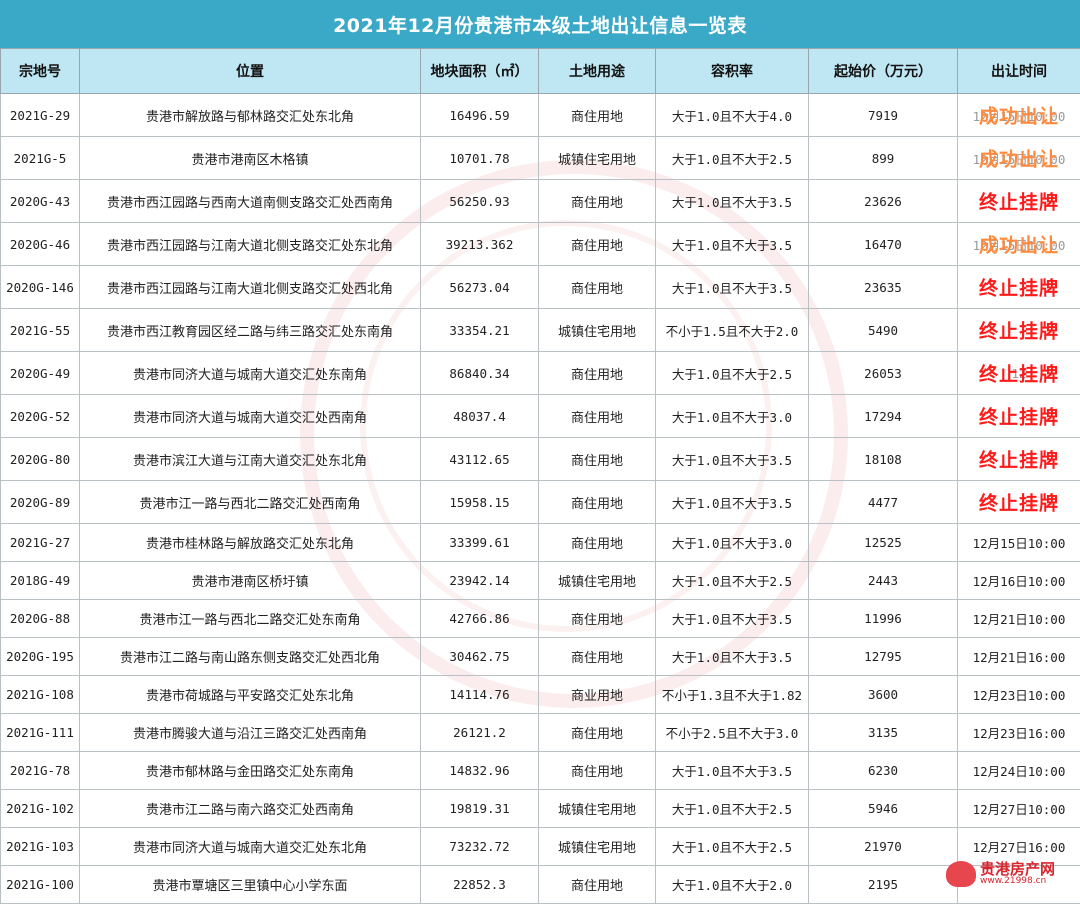  Describe the element at coordinates (732, 885) in the screenshot. I see `cell-ratio: 大于1.0且不大于2.0` at that location.